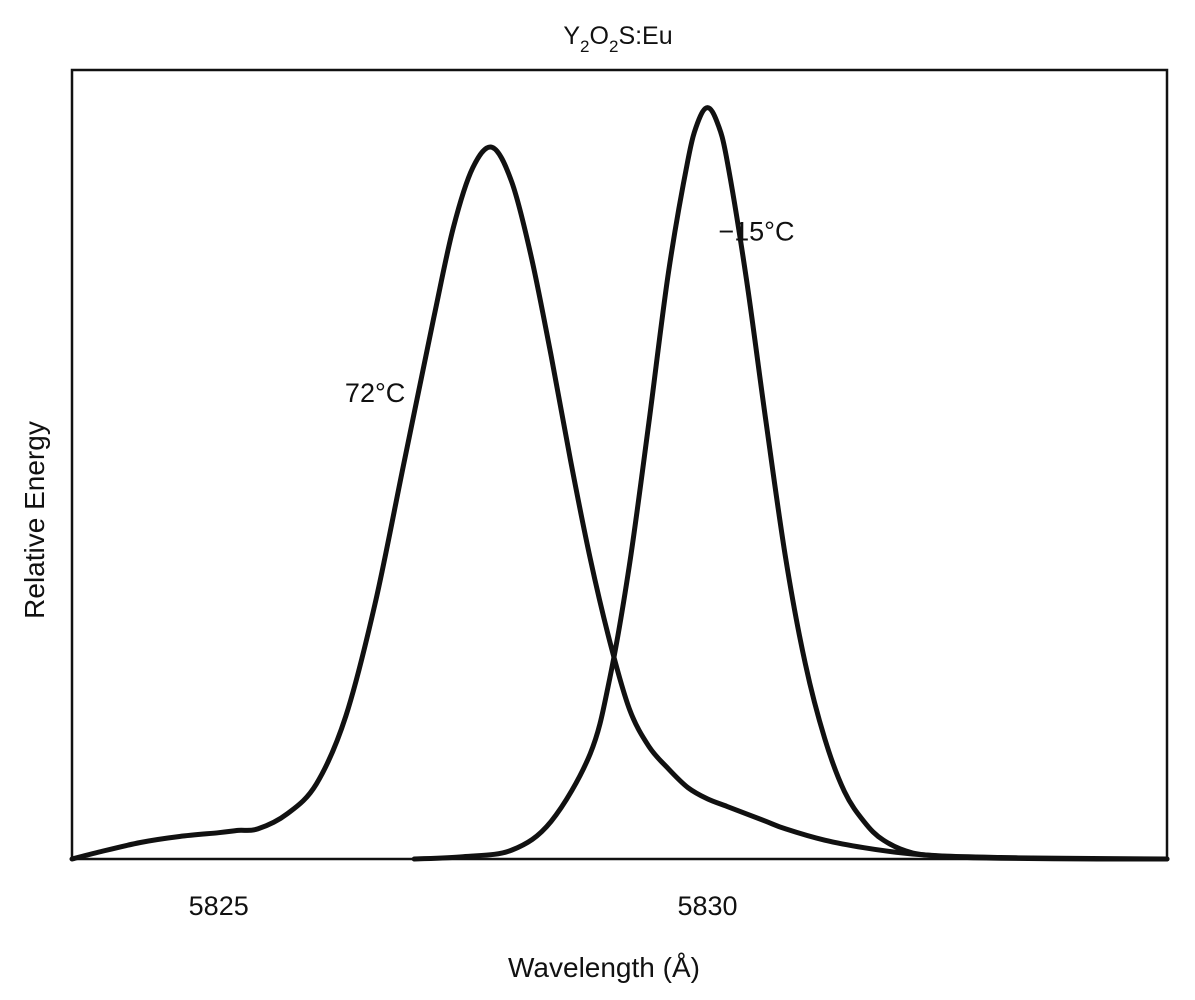 The width and height of the screenshot is (1195, 1000). Describe the element at coordinates (570, 313) in the screenshot. I see `series-annotations: 72°C −15°C` at that location.